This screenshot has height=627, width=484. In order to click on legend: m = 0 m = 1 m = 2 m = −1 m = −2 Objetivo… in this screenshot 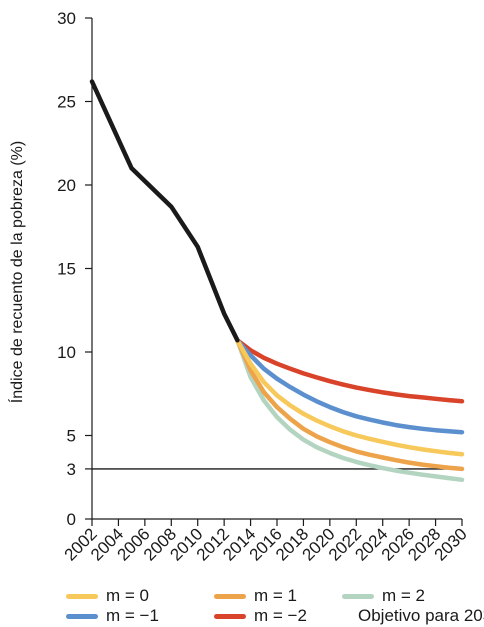, I will do `click(274, 606)`.